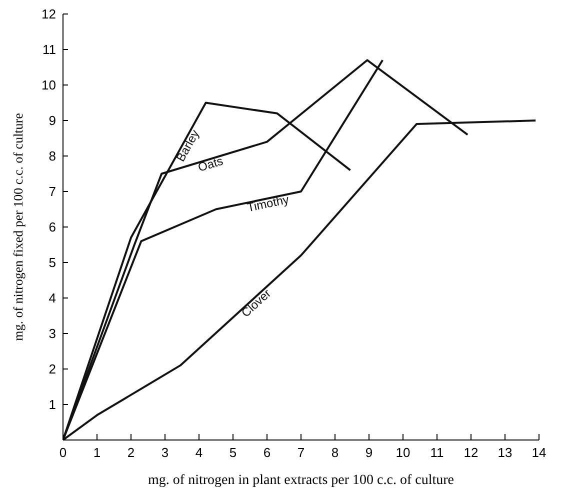  What do you see at coordinates (52, 404) in the screenshot?
I see `y-tick-label: 1` at bounding box center [52, 404].